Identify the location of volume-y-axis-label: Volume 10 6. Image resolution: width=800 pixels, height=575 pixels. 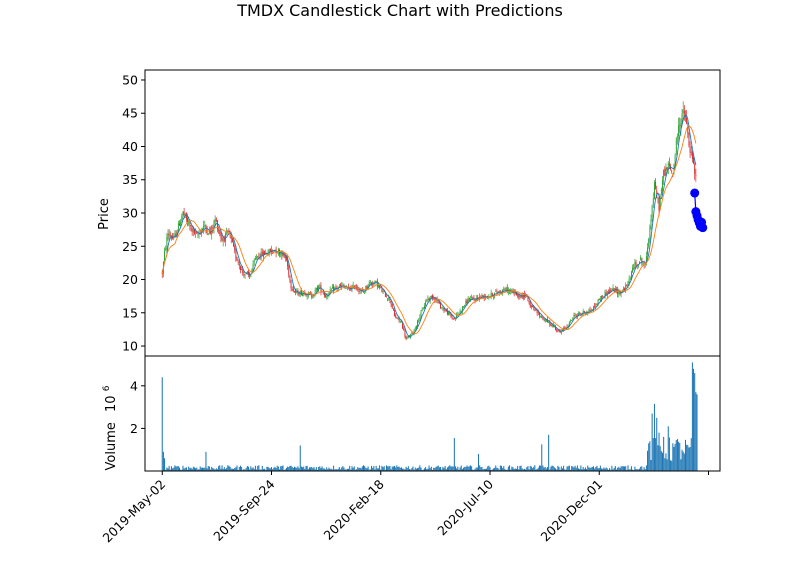
(110, 427).